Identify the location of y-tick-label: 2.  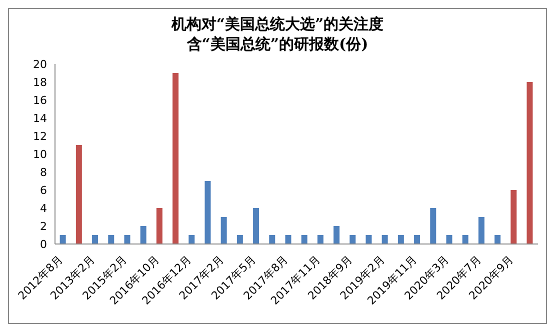
(43, 226).